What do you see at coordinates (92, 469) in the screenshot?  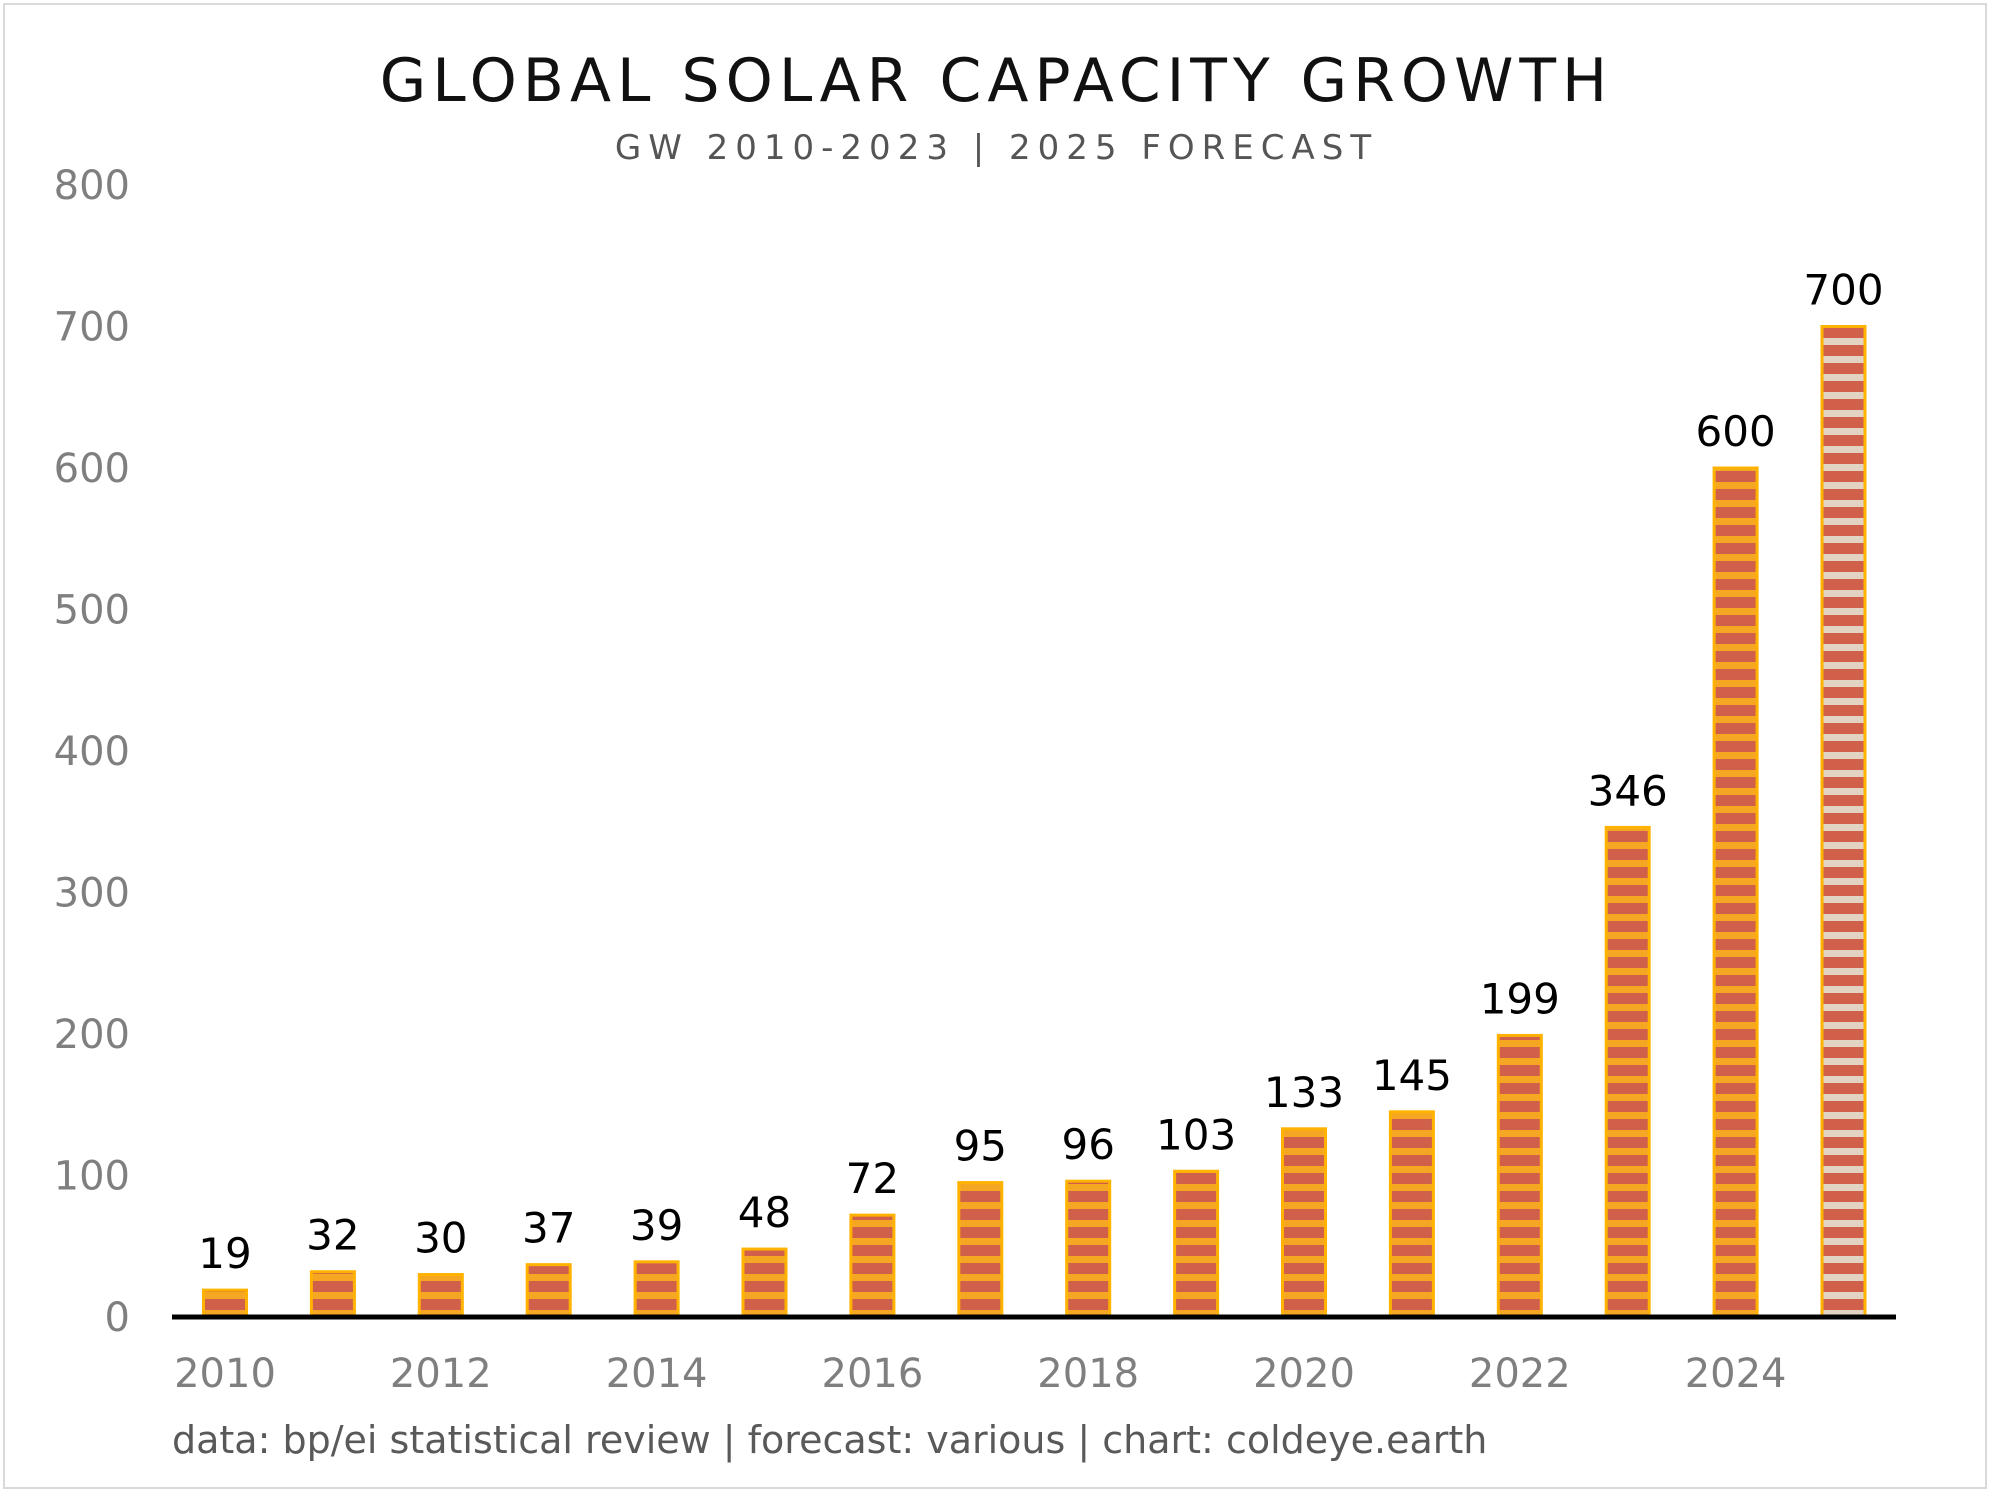 I see `y-tick-label: 600` at bounding box center [92, 469].